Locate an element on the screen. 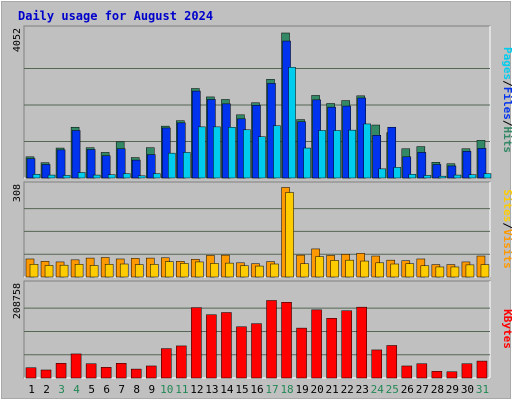  x-tick-label-day-5: 5 is located at coordinates (91, 389).